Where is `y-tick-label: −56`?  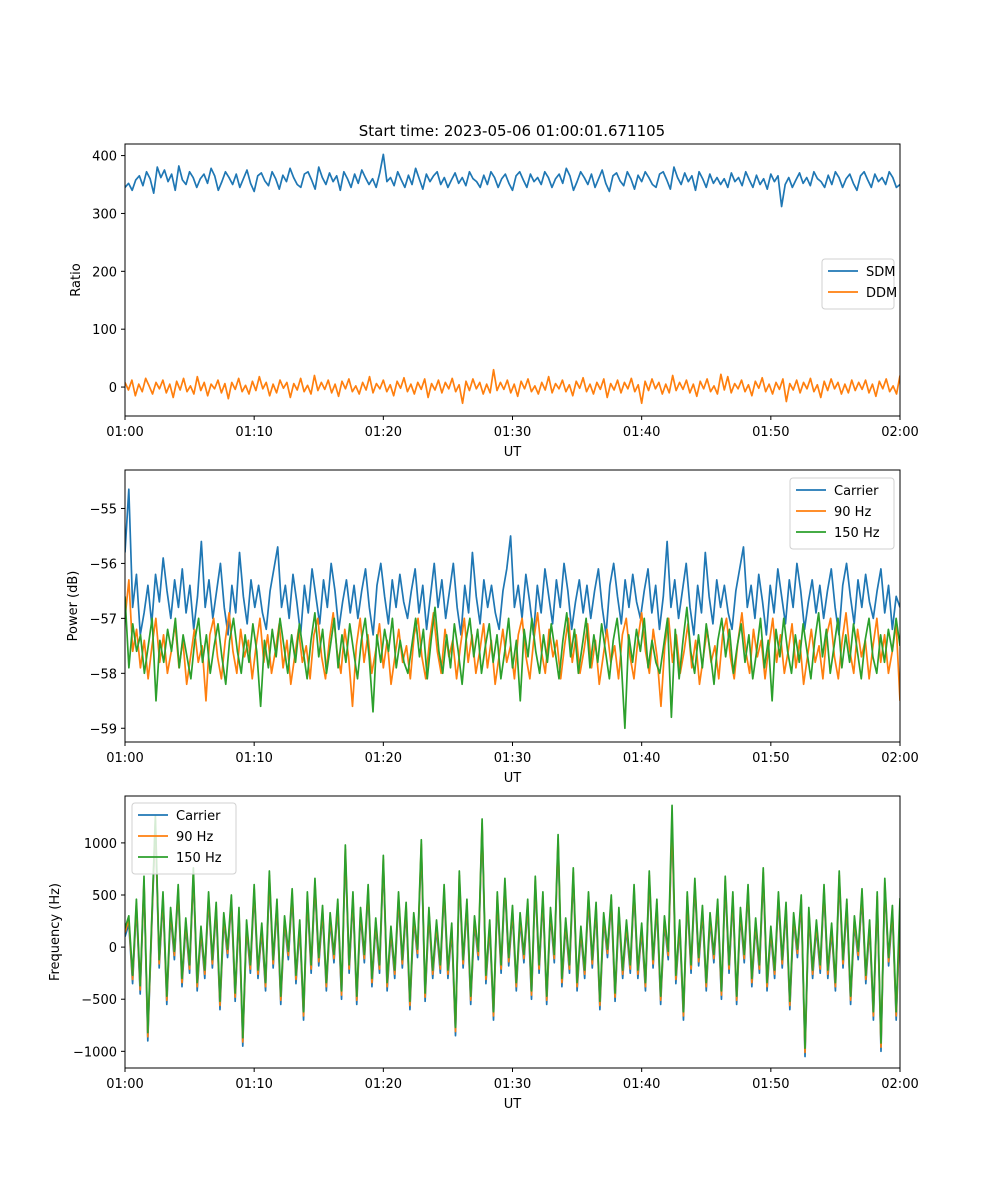
y-tick-label: −56 is located at coordinates (103, 564).